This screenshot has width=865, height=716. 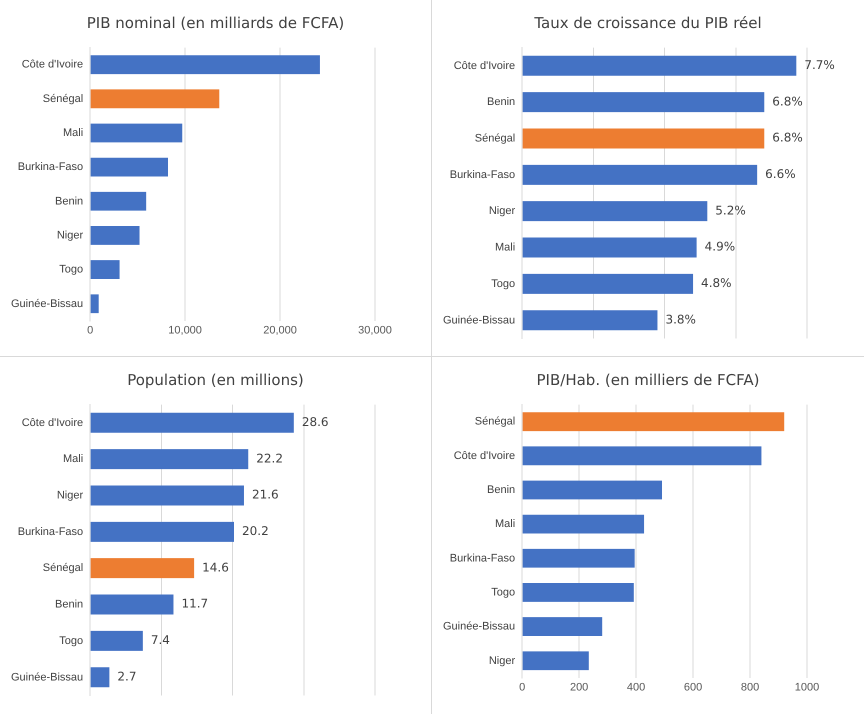 I want to click on x-tick-label: 20,000, so click(x=280, y=330).